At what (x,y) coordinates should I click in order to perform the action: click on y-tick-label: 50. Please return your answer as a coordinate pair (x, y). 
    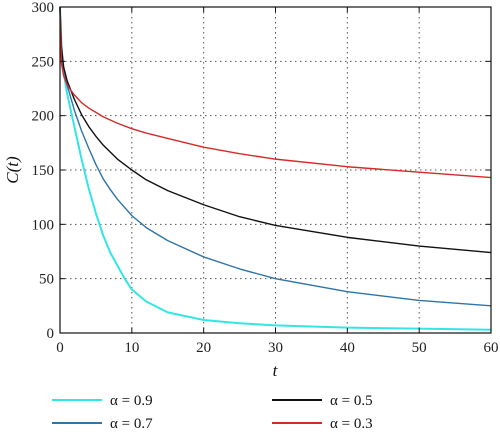
    Looking at the image, I should click on (46, 280).